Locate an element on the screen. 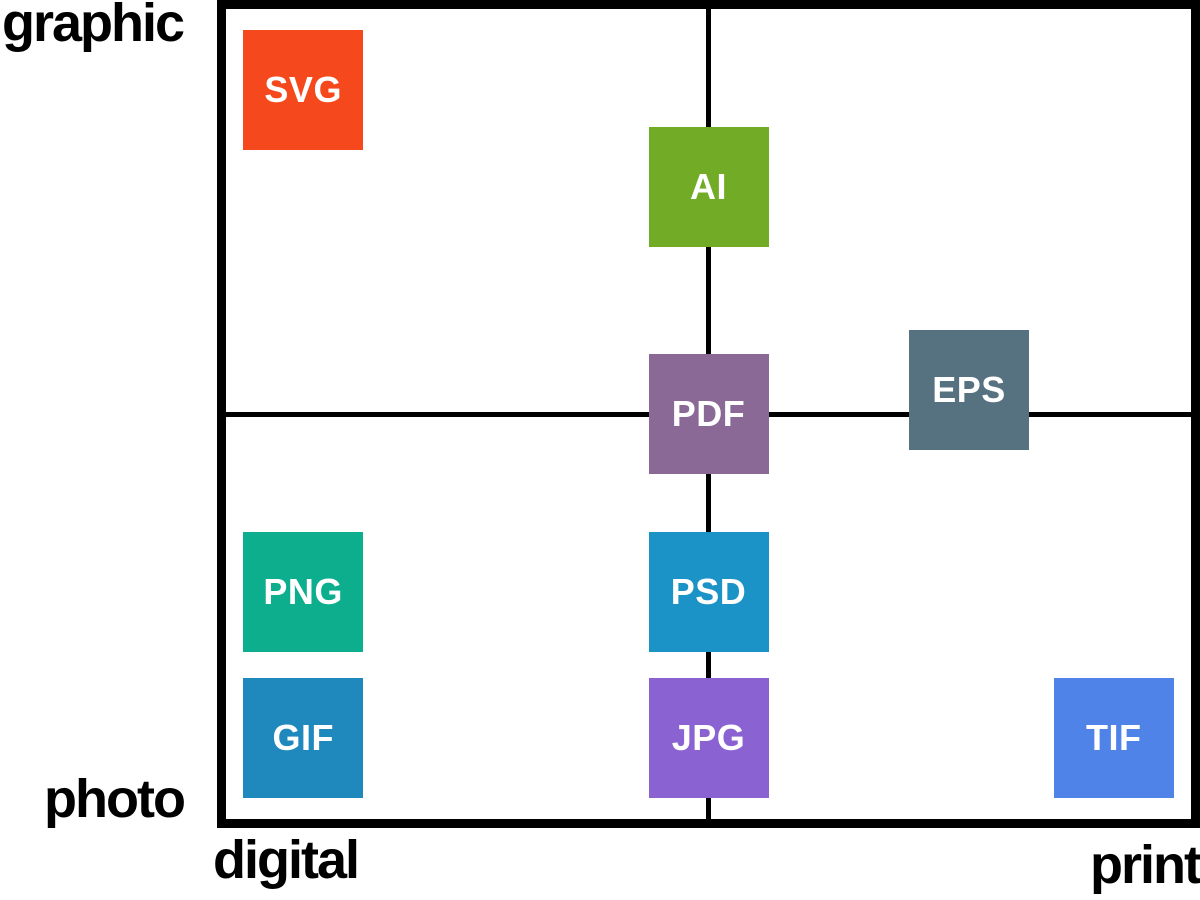 Image resolution: width=1200 pixels, height=900 pixels. format-tile-label: AI is located at coordinates (708, 187).